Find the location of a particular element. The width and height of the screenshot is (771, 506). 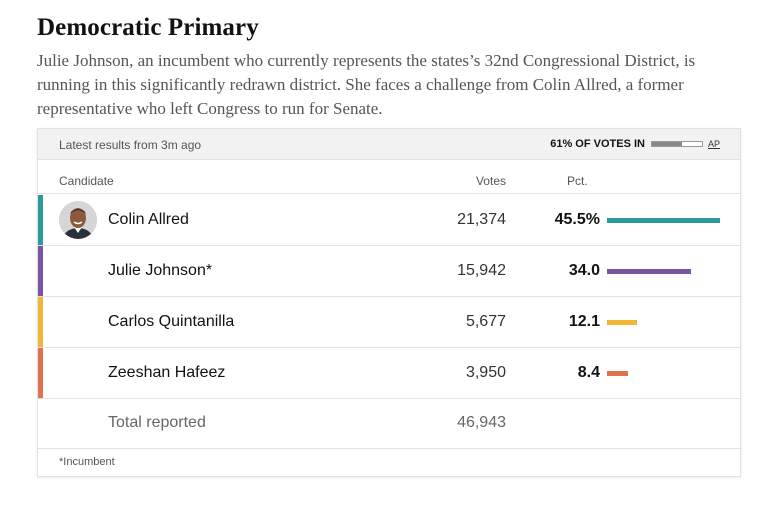

candidate-name: Julie Johnson* is located at coordinates (160, 270).